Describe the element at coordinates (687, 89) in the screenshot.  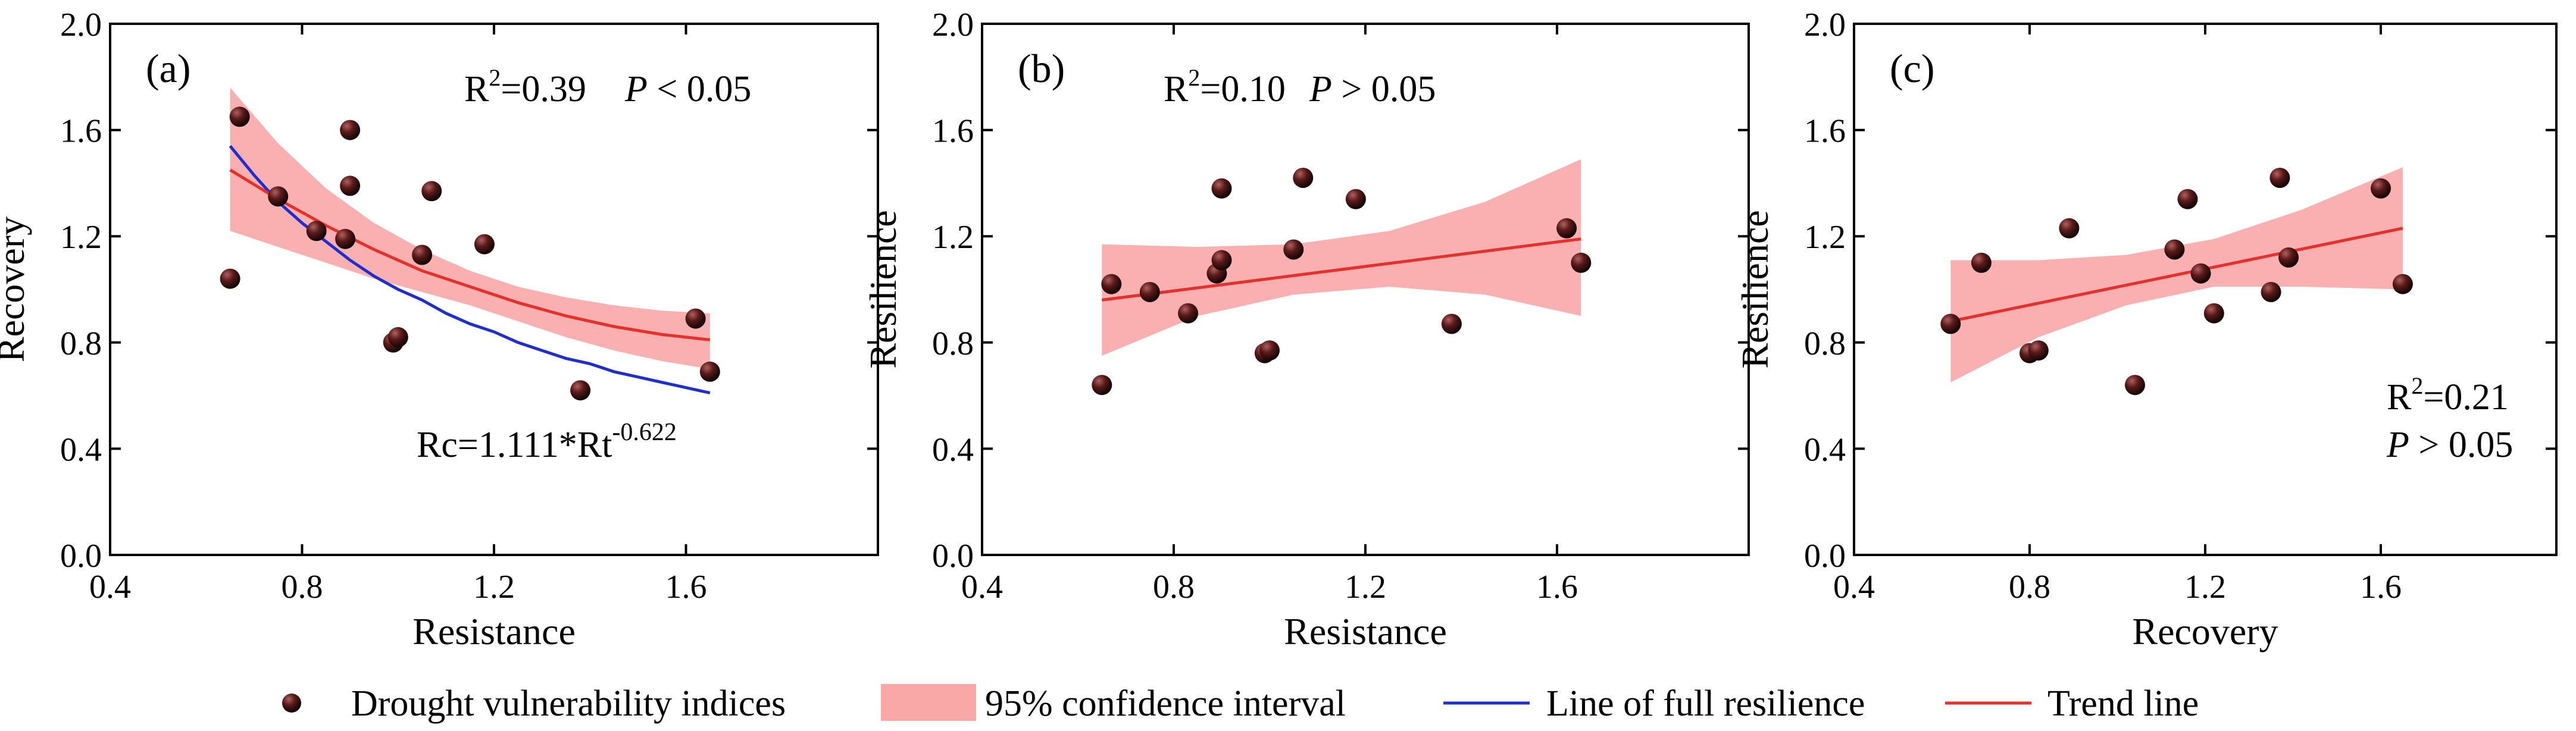
I see `p-value-annotation: P < 0.05` at that location.